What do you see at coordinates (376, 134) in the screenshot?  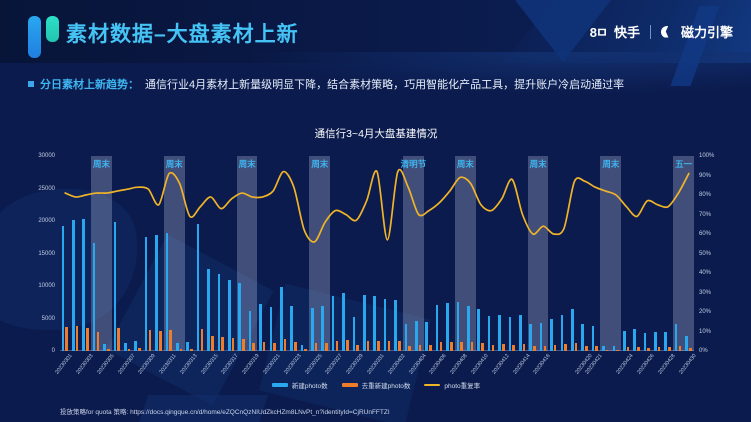 I see `chart-title: 通信行3~4月大盘基建情况` at bounding box center [376, 134].